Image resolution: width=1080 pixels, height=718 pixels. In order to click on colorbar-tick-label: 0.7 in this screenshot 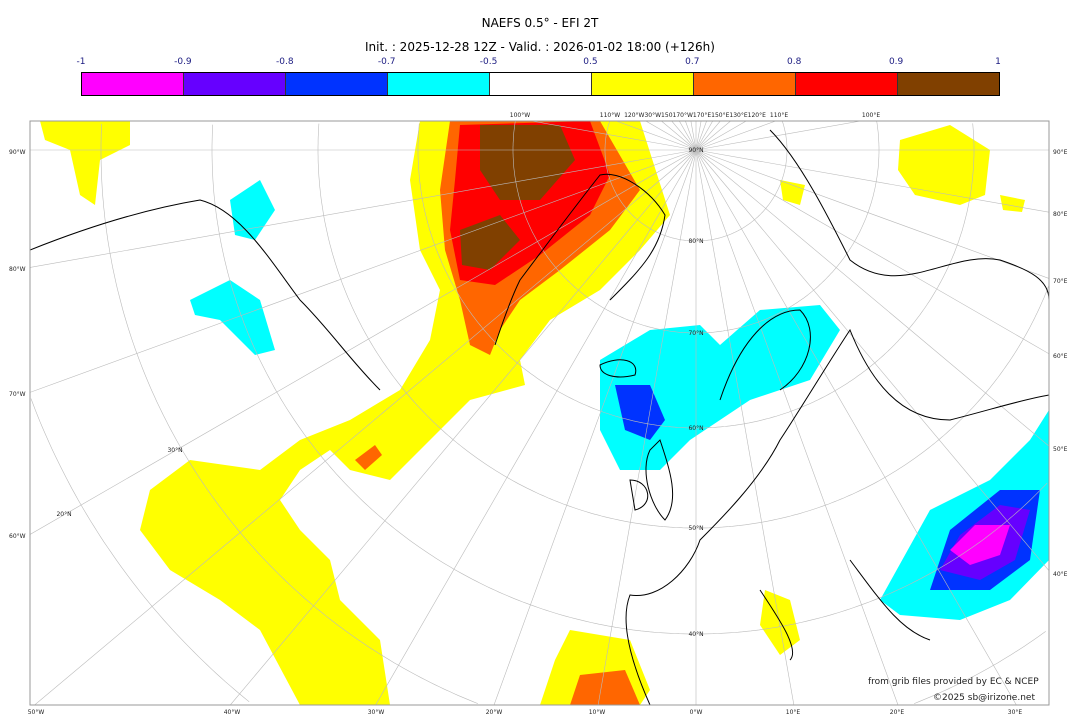, I will do `click(692, 62)`.